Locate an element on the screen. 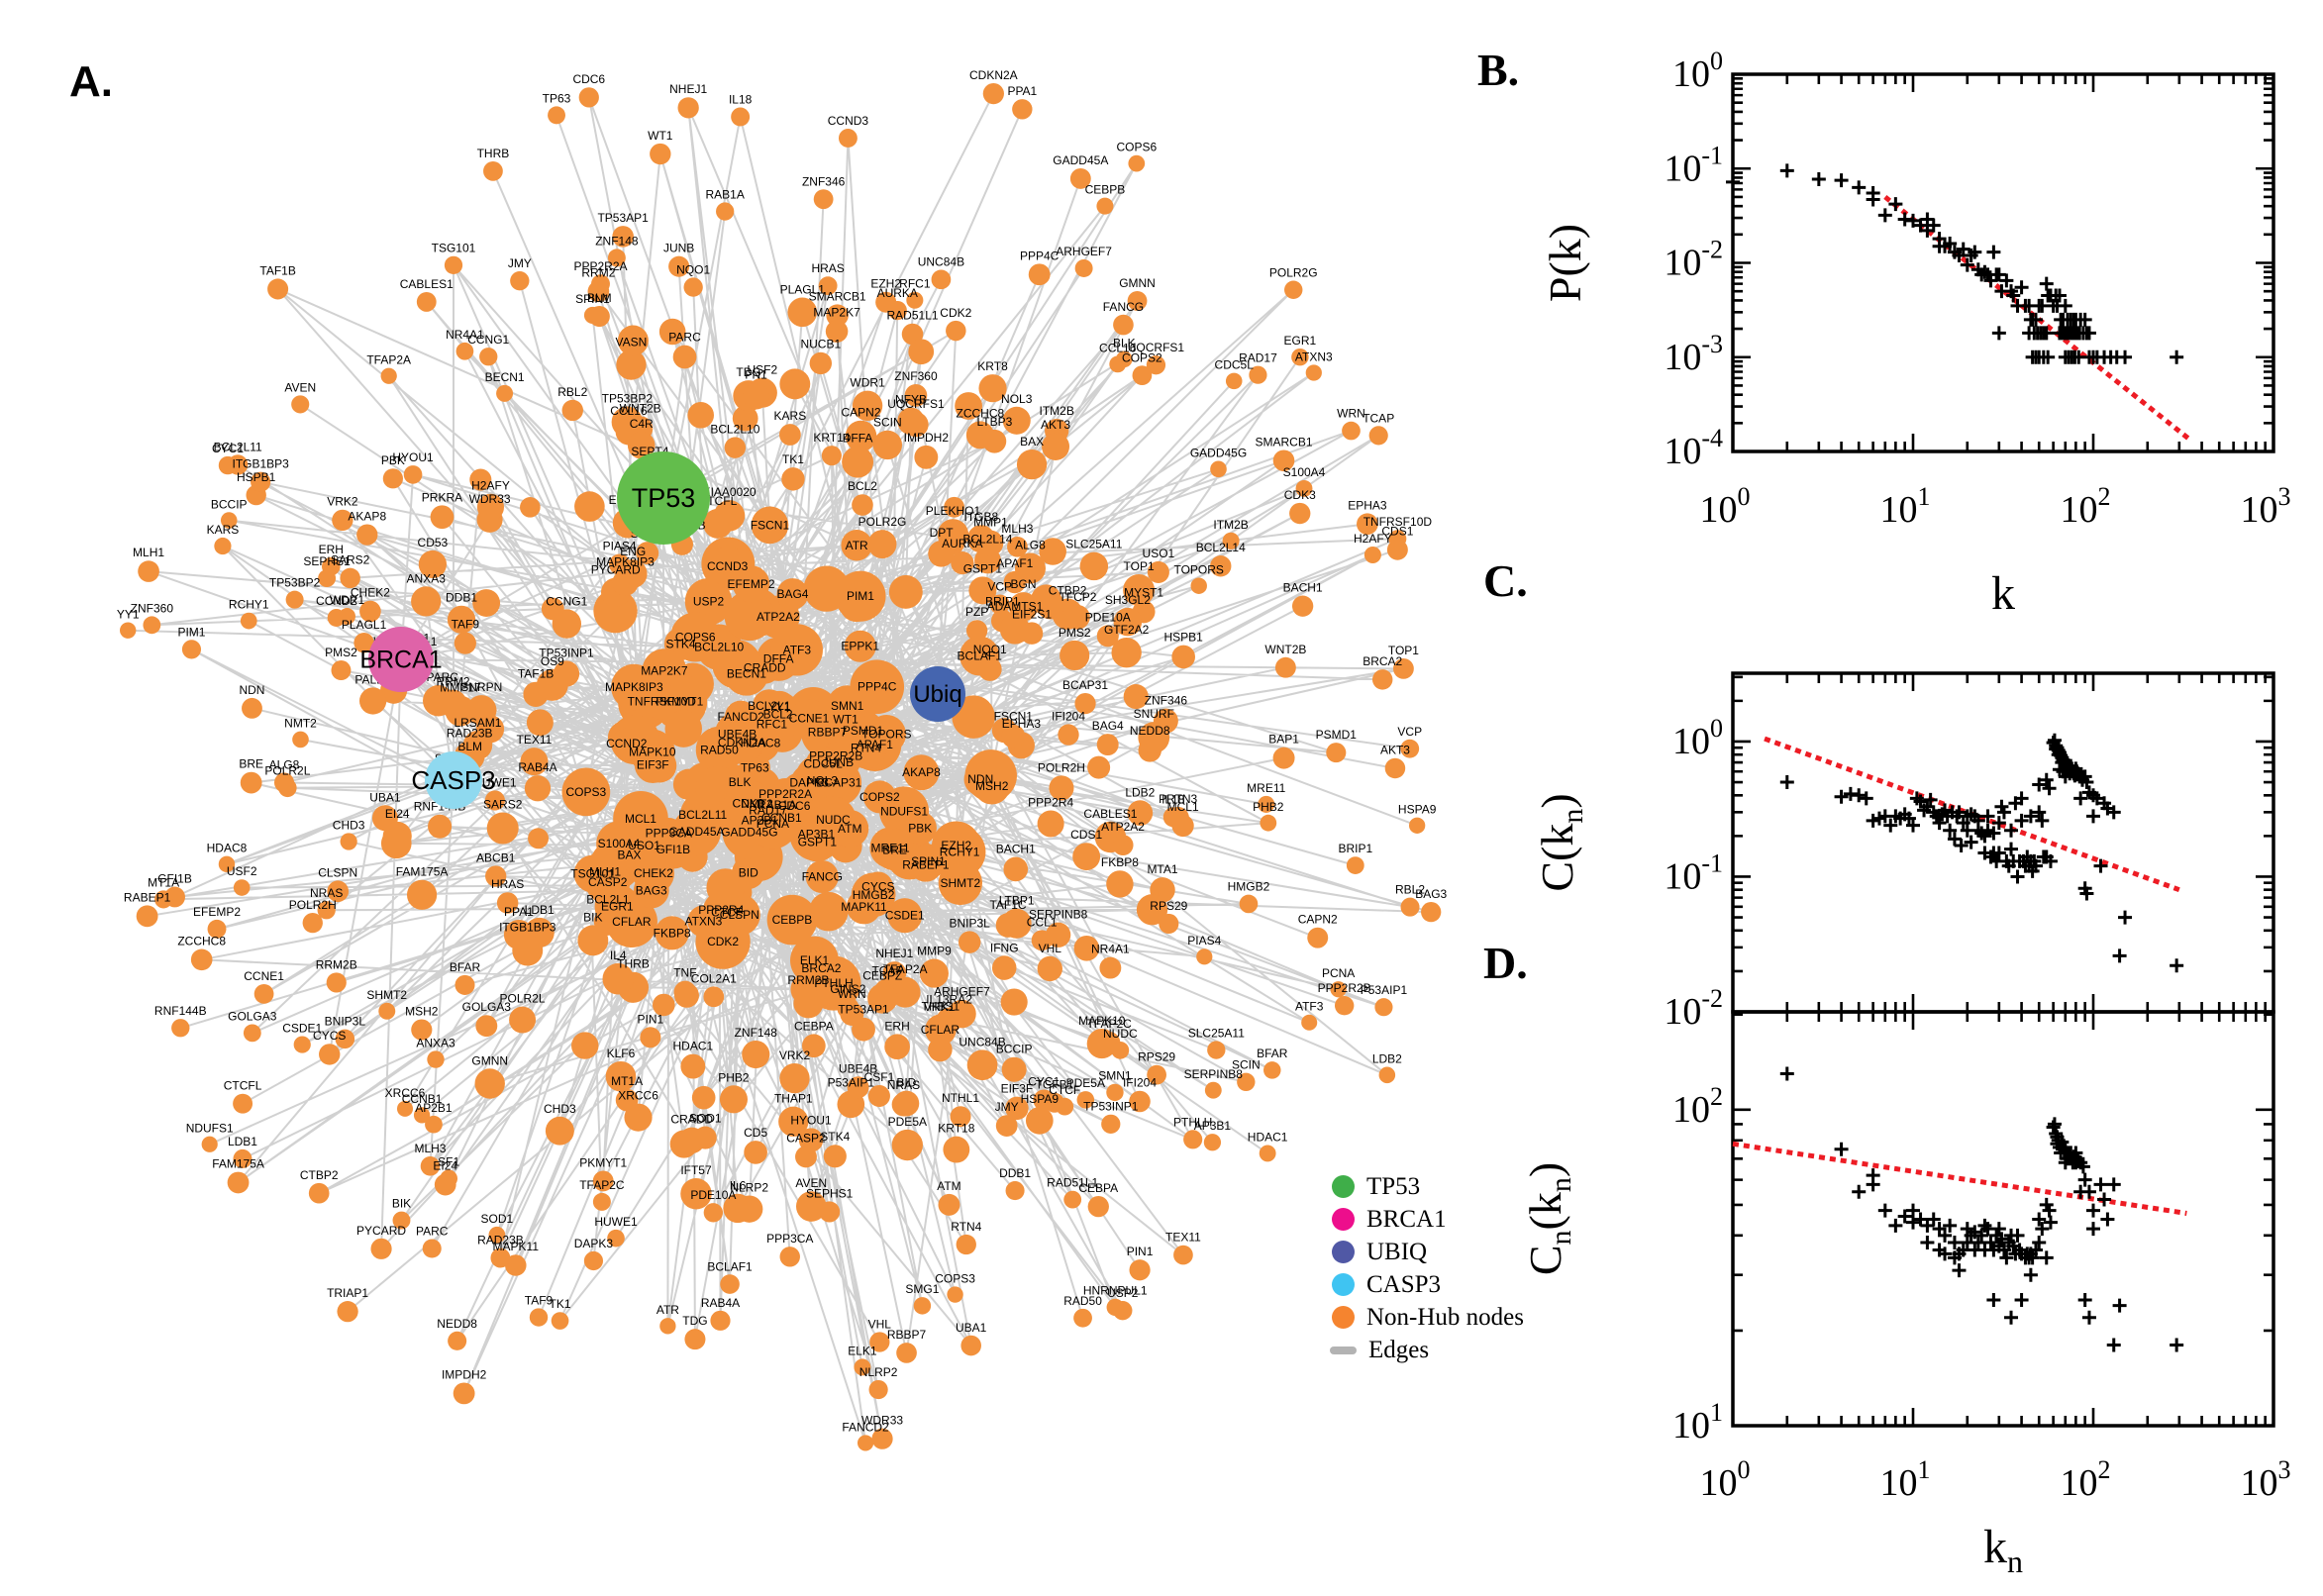 This screenshot has width=2323, height=1596. svg-text: GFI1B is located at coordinates (673, 849).